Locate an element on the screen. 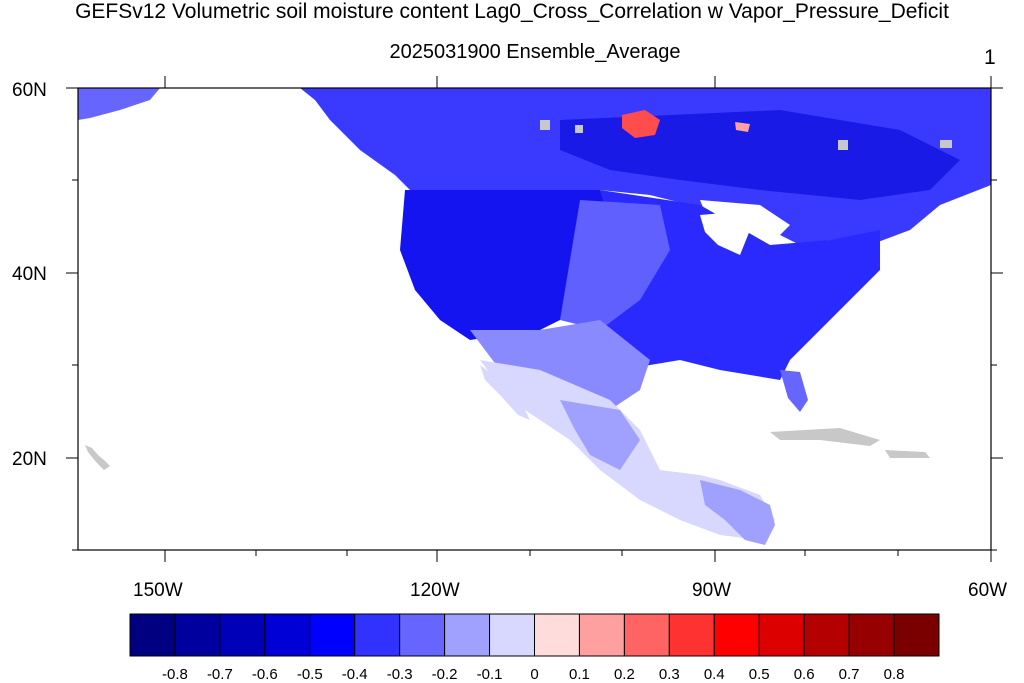  colorbar-tick-label: -0.6 is located at coordinates (264, 674).